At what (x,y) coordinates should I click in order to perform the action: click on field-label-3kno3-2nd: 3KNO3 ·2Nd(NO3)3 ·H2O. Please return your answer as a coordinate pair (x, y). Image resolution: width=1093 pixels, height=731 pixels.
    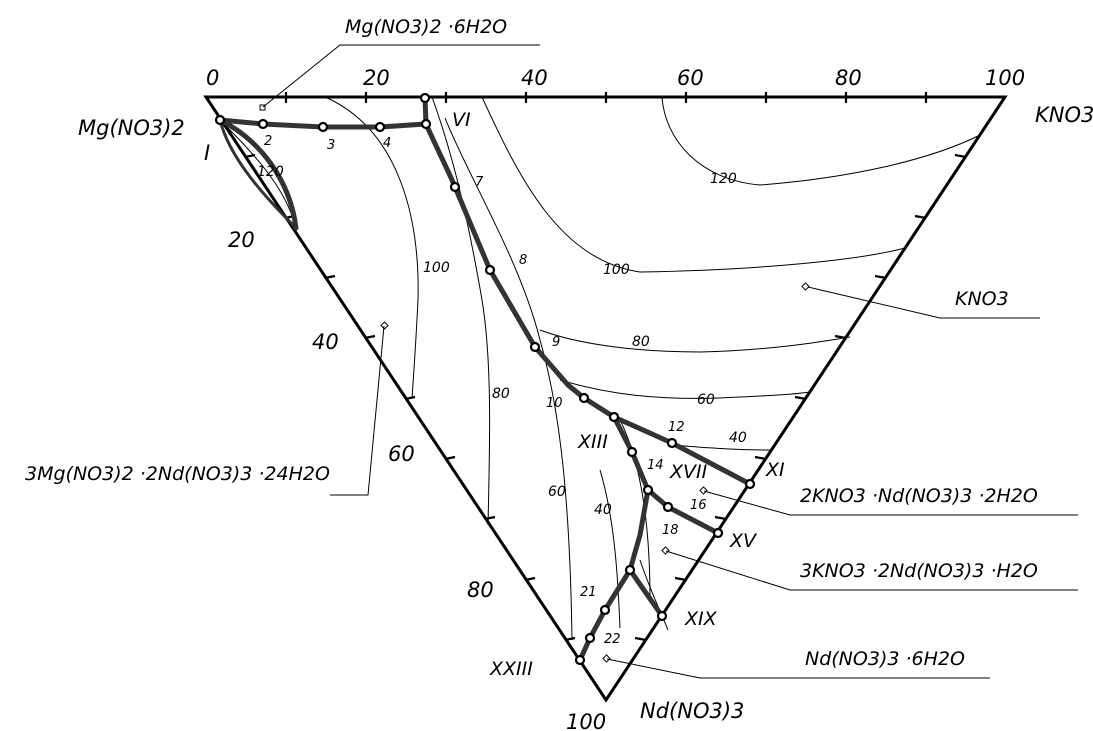
    Looking at the image, I should click on (919, 571).